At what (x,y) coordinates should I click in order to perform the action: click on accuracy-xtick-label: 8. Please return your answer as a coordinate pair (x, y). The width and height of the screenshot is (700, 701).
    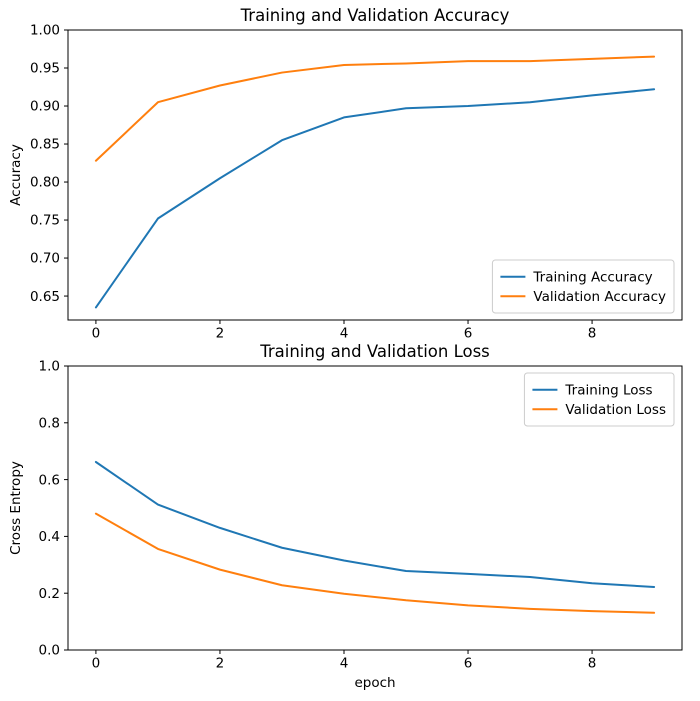
    Looking at the image, I should click on (592, 334).